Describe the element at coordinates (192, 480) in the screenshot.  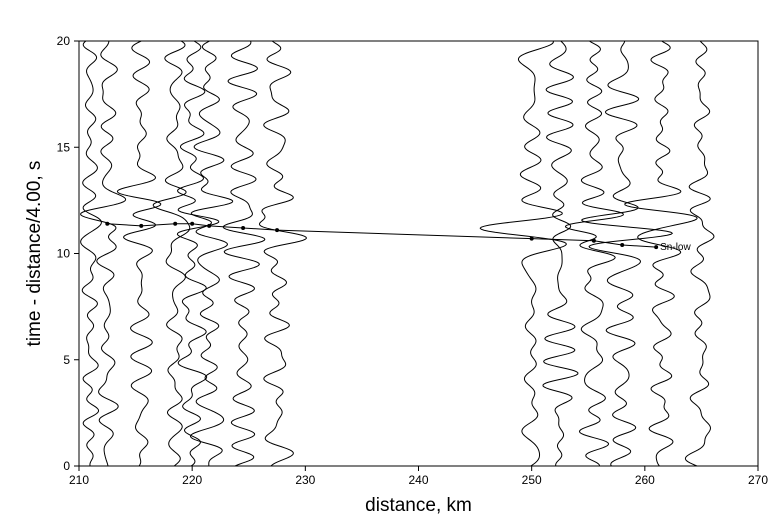
I see `x-tick-label: 220` at that location.